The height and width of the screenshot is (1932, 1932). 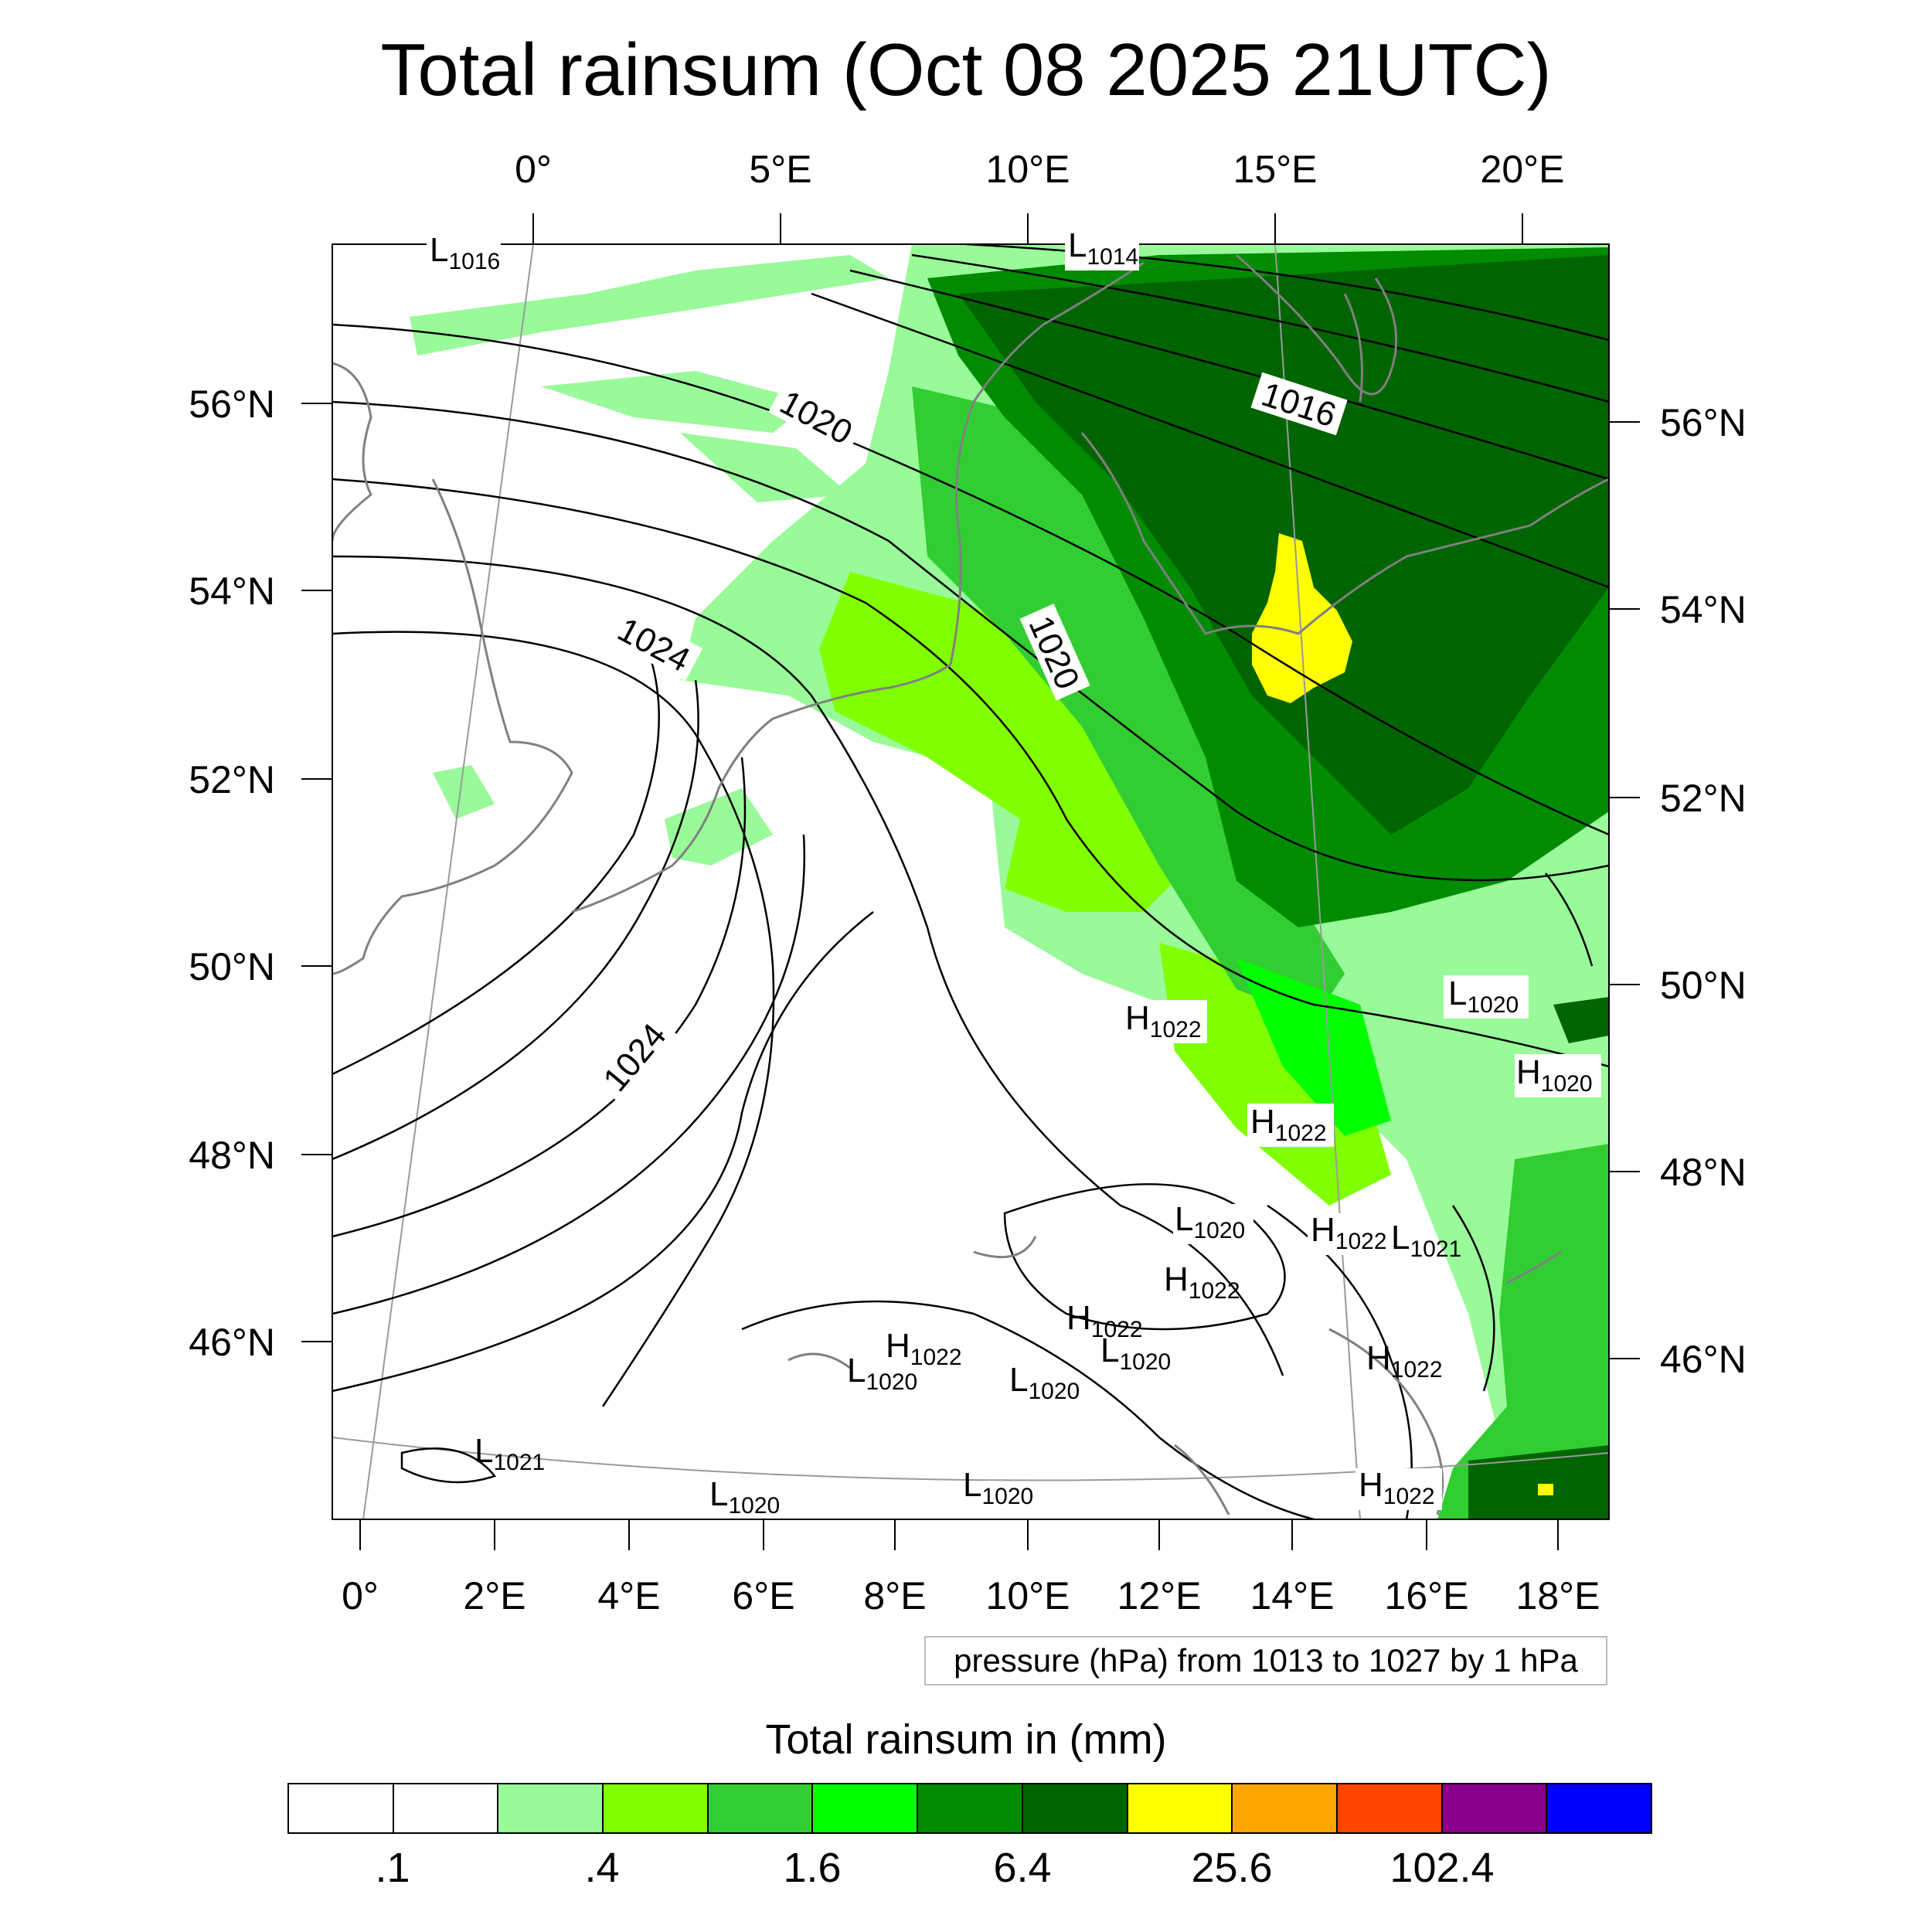 What do you see at coordinates (1313, 1047) in the screenshot?
I see `rain-area-bright-green` at bounding box center [1313, 1047].